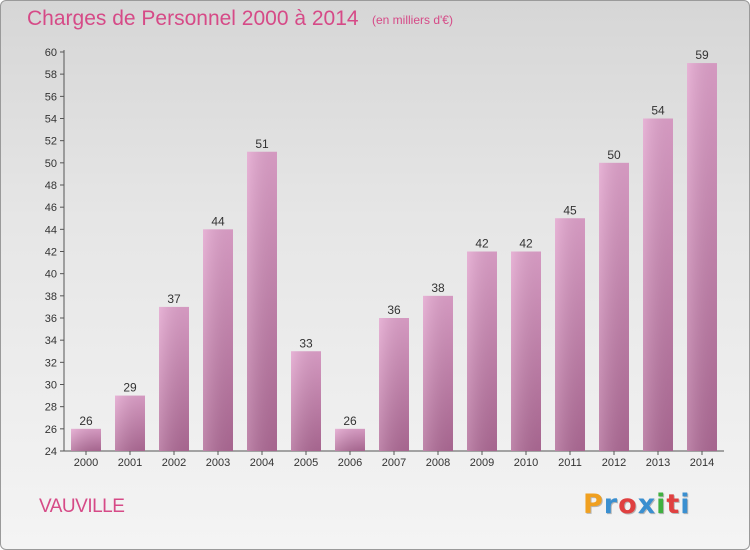 Image resolution: width=750 pixels, height=550 pixels. Describe the element at coordinates (673, 504) in the screenshot. I see `logo-letter: t` at that location.